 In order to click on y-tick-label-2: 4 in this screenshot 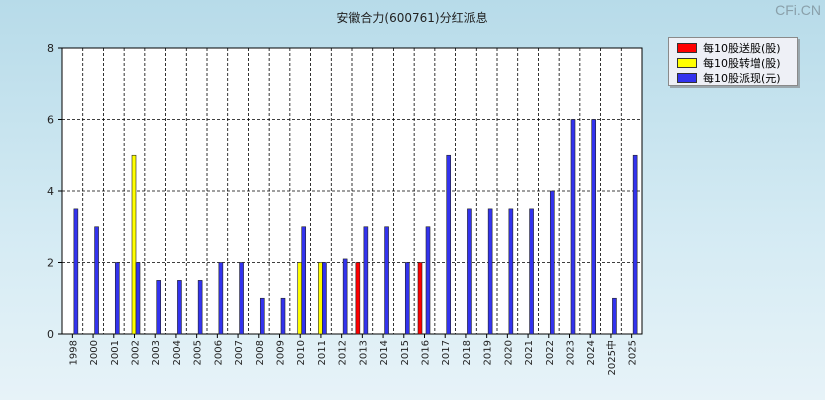, I will do `click(50, 191)`.